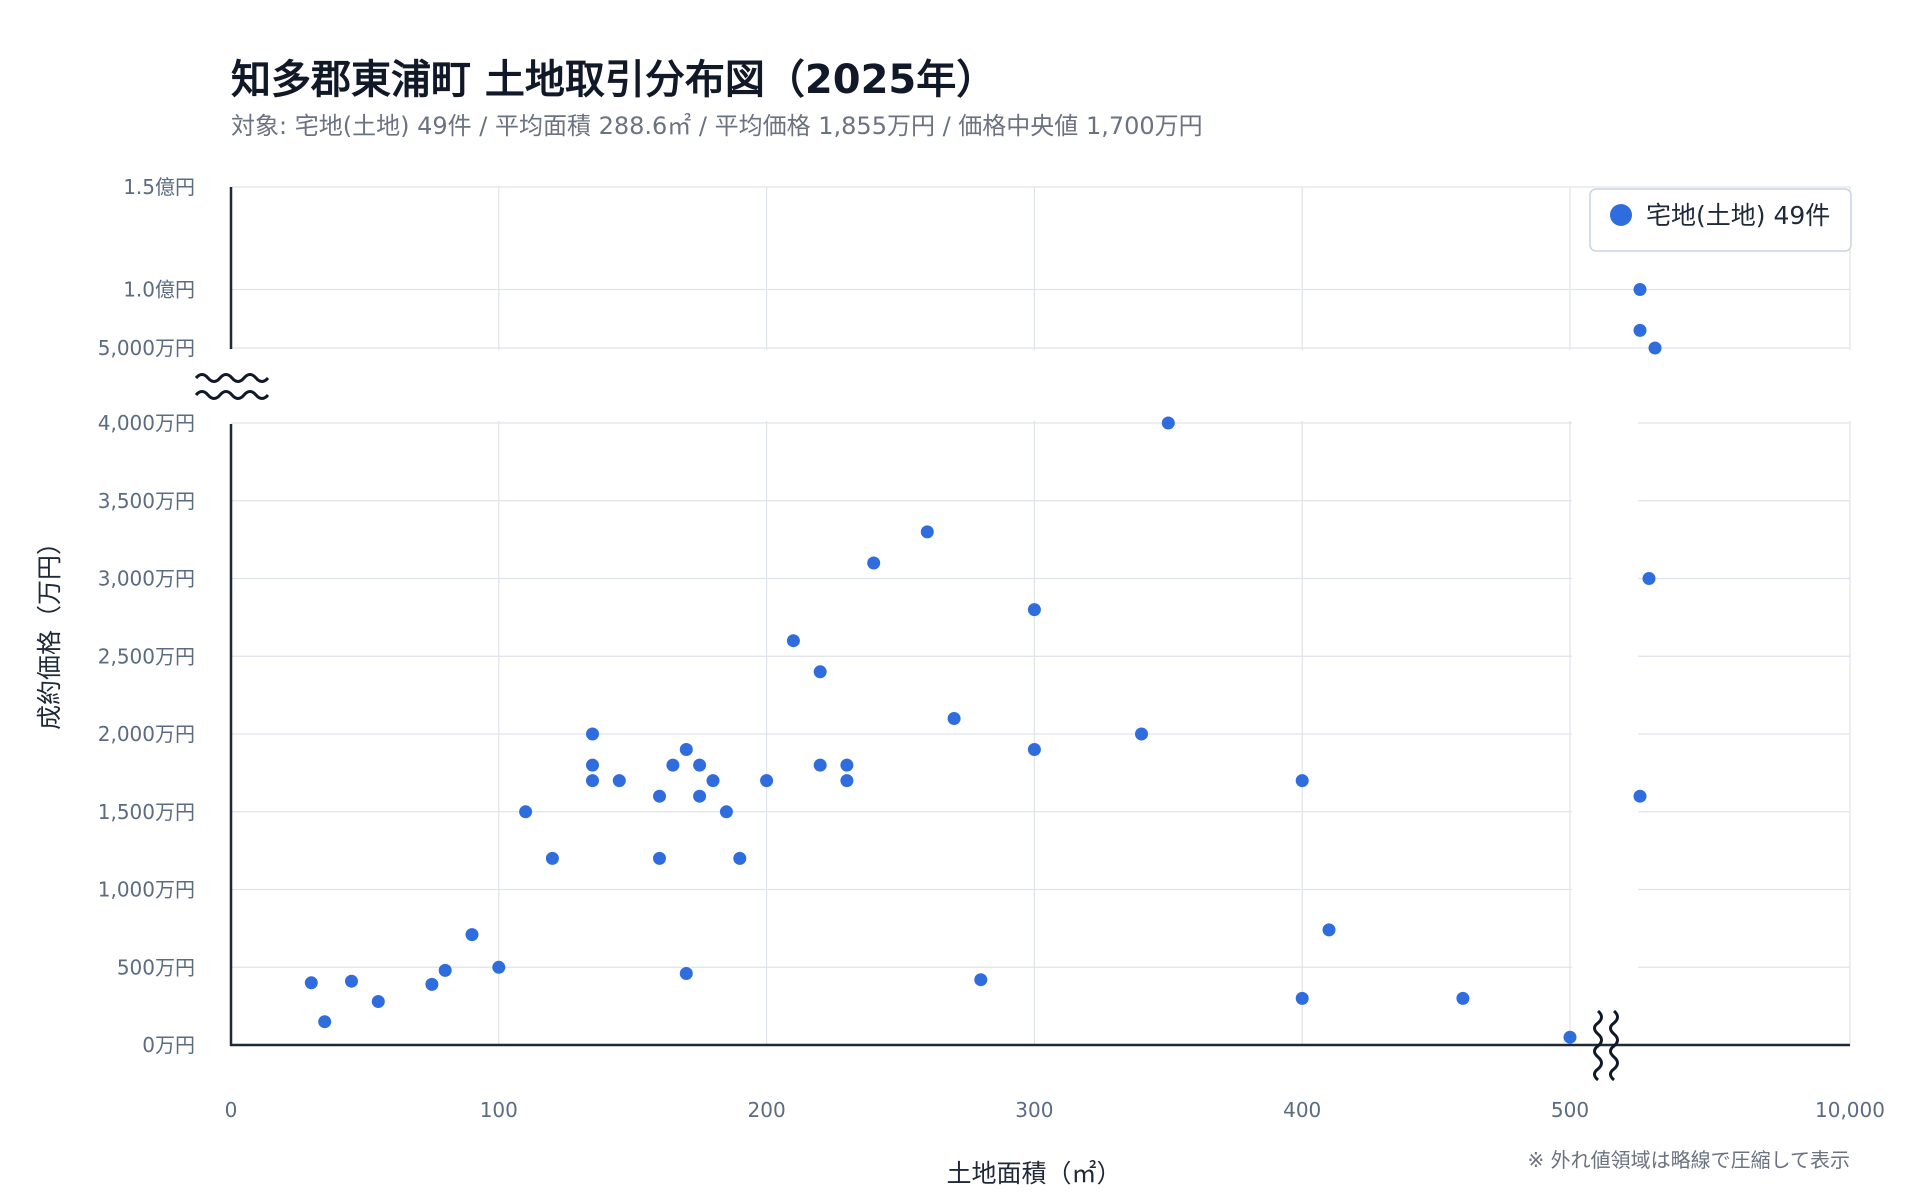  Describe the element at coordinates (146, 734) in the screenshot. I see `y-tick-label: 2,000万円` at that location.